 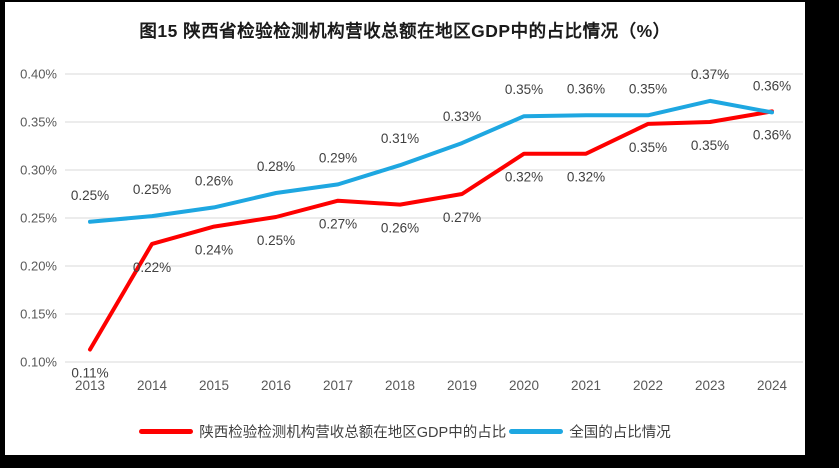 I want to click on data-label-national: 0.33%, so click(x=462, y=116).